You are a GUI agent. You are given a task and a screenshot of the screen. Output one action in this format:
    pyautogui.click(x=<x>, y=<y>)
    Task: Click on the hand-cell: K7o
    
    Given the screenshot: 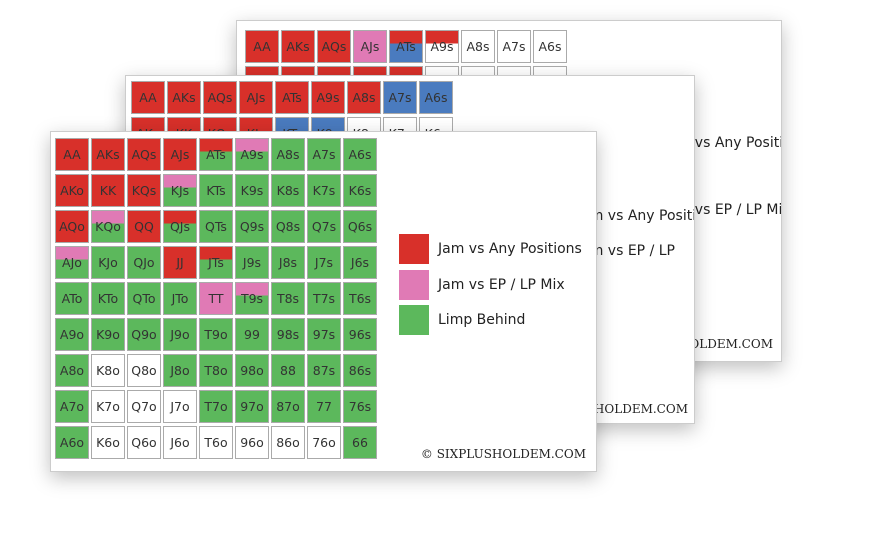 What is the action you would take?
    pyautogui.click(x=108, y=406)
    